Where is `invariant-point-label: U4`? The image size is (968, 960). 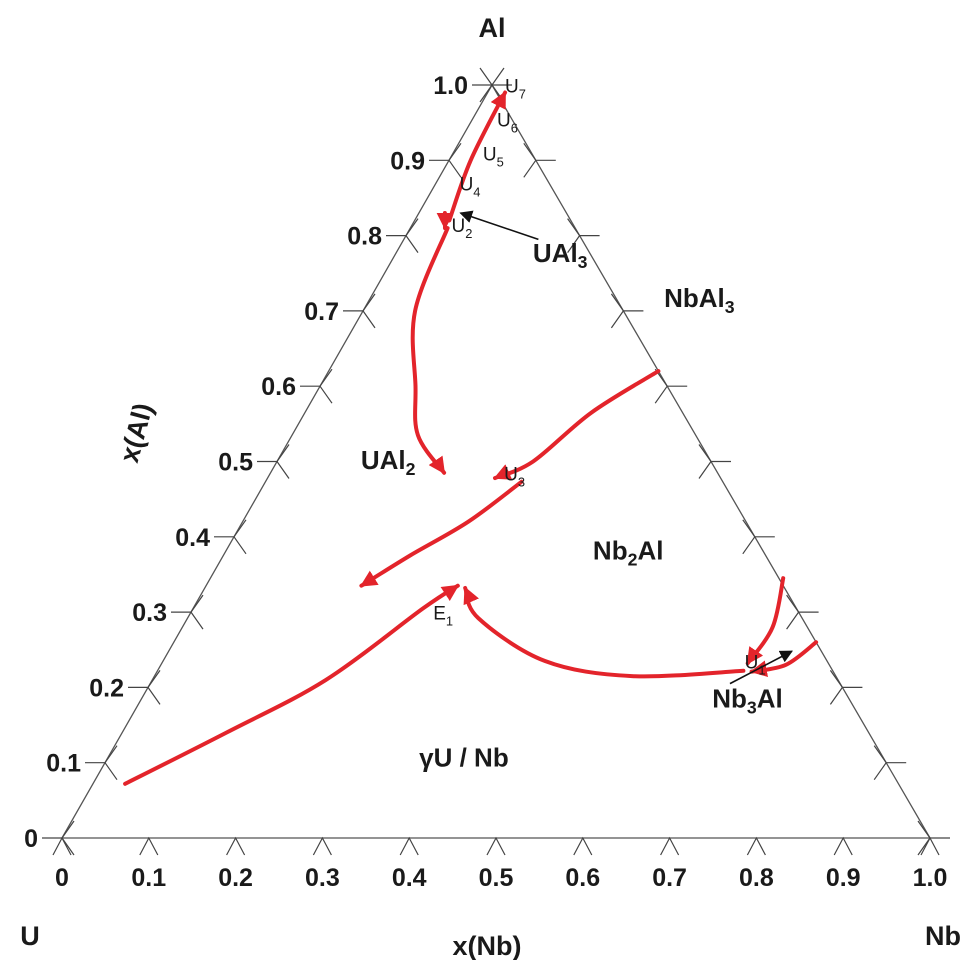 invariant-point-label: U4 is located at coordinates (470, 186).